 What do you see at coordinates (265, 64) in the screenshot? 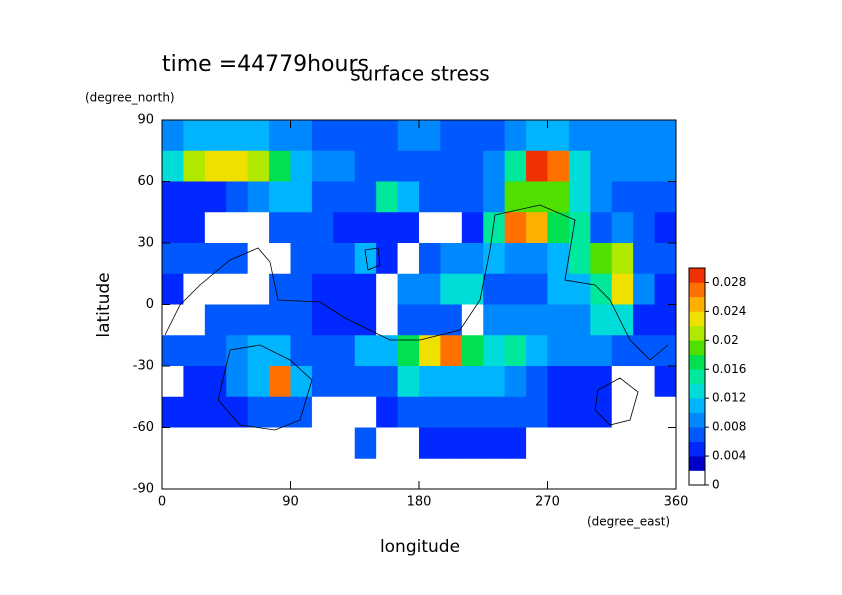
I see `chart-subtitle: time =44779hours` at bounding box center [265, 64].